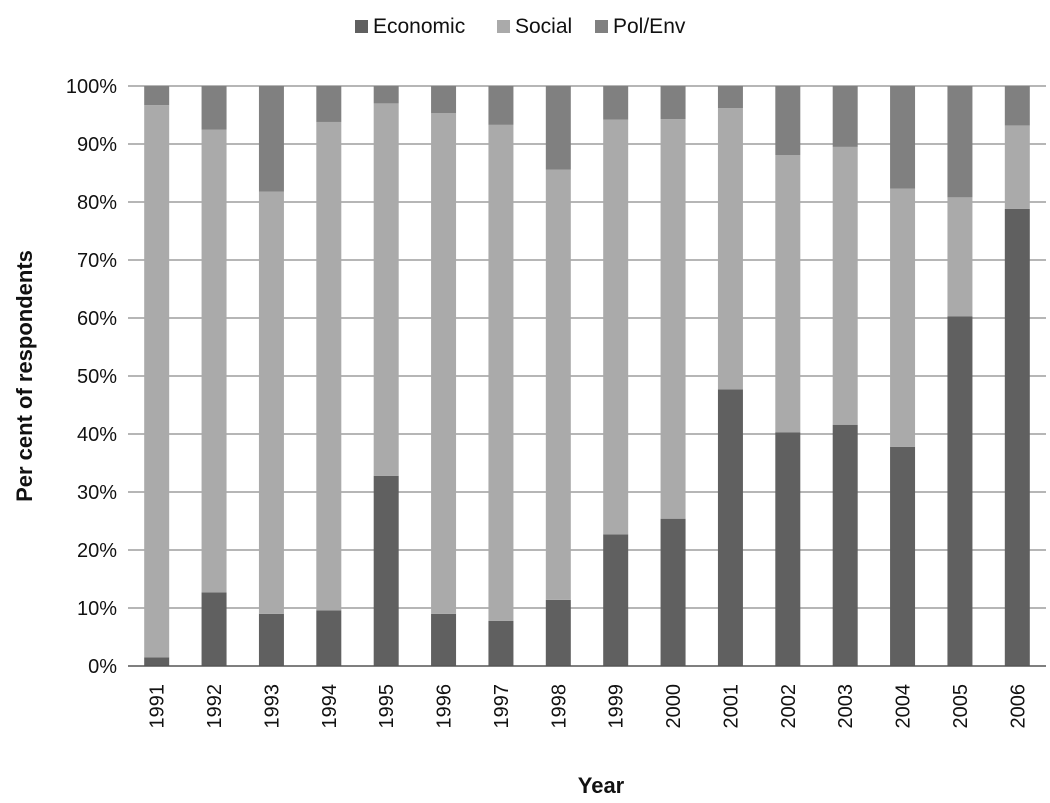  Describe the element at coordinates (501, 372) in the screenshot. I see `bar-social-1997` at that location.